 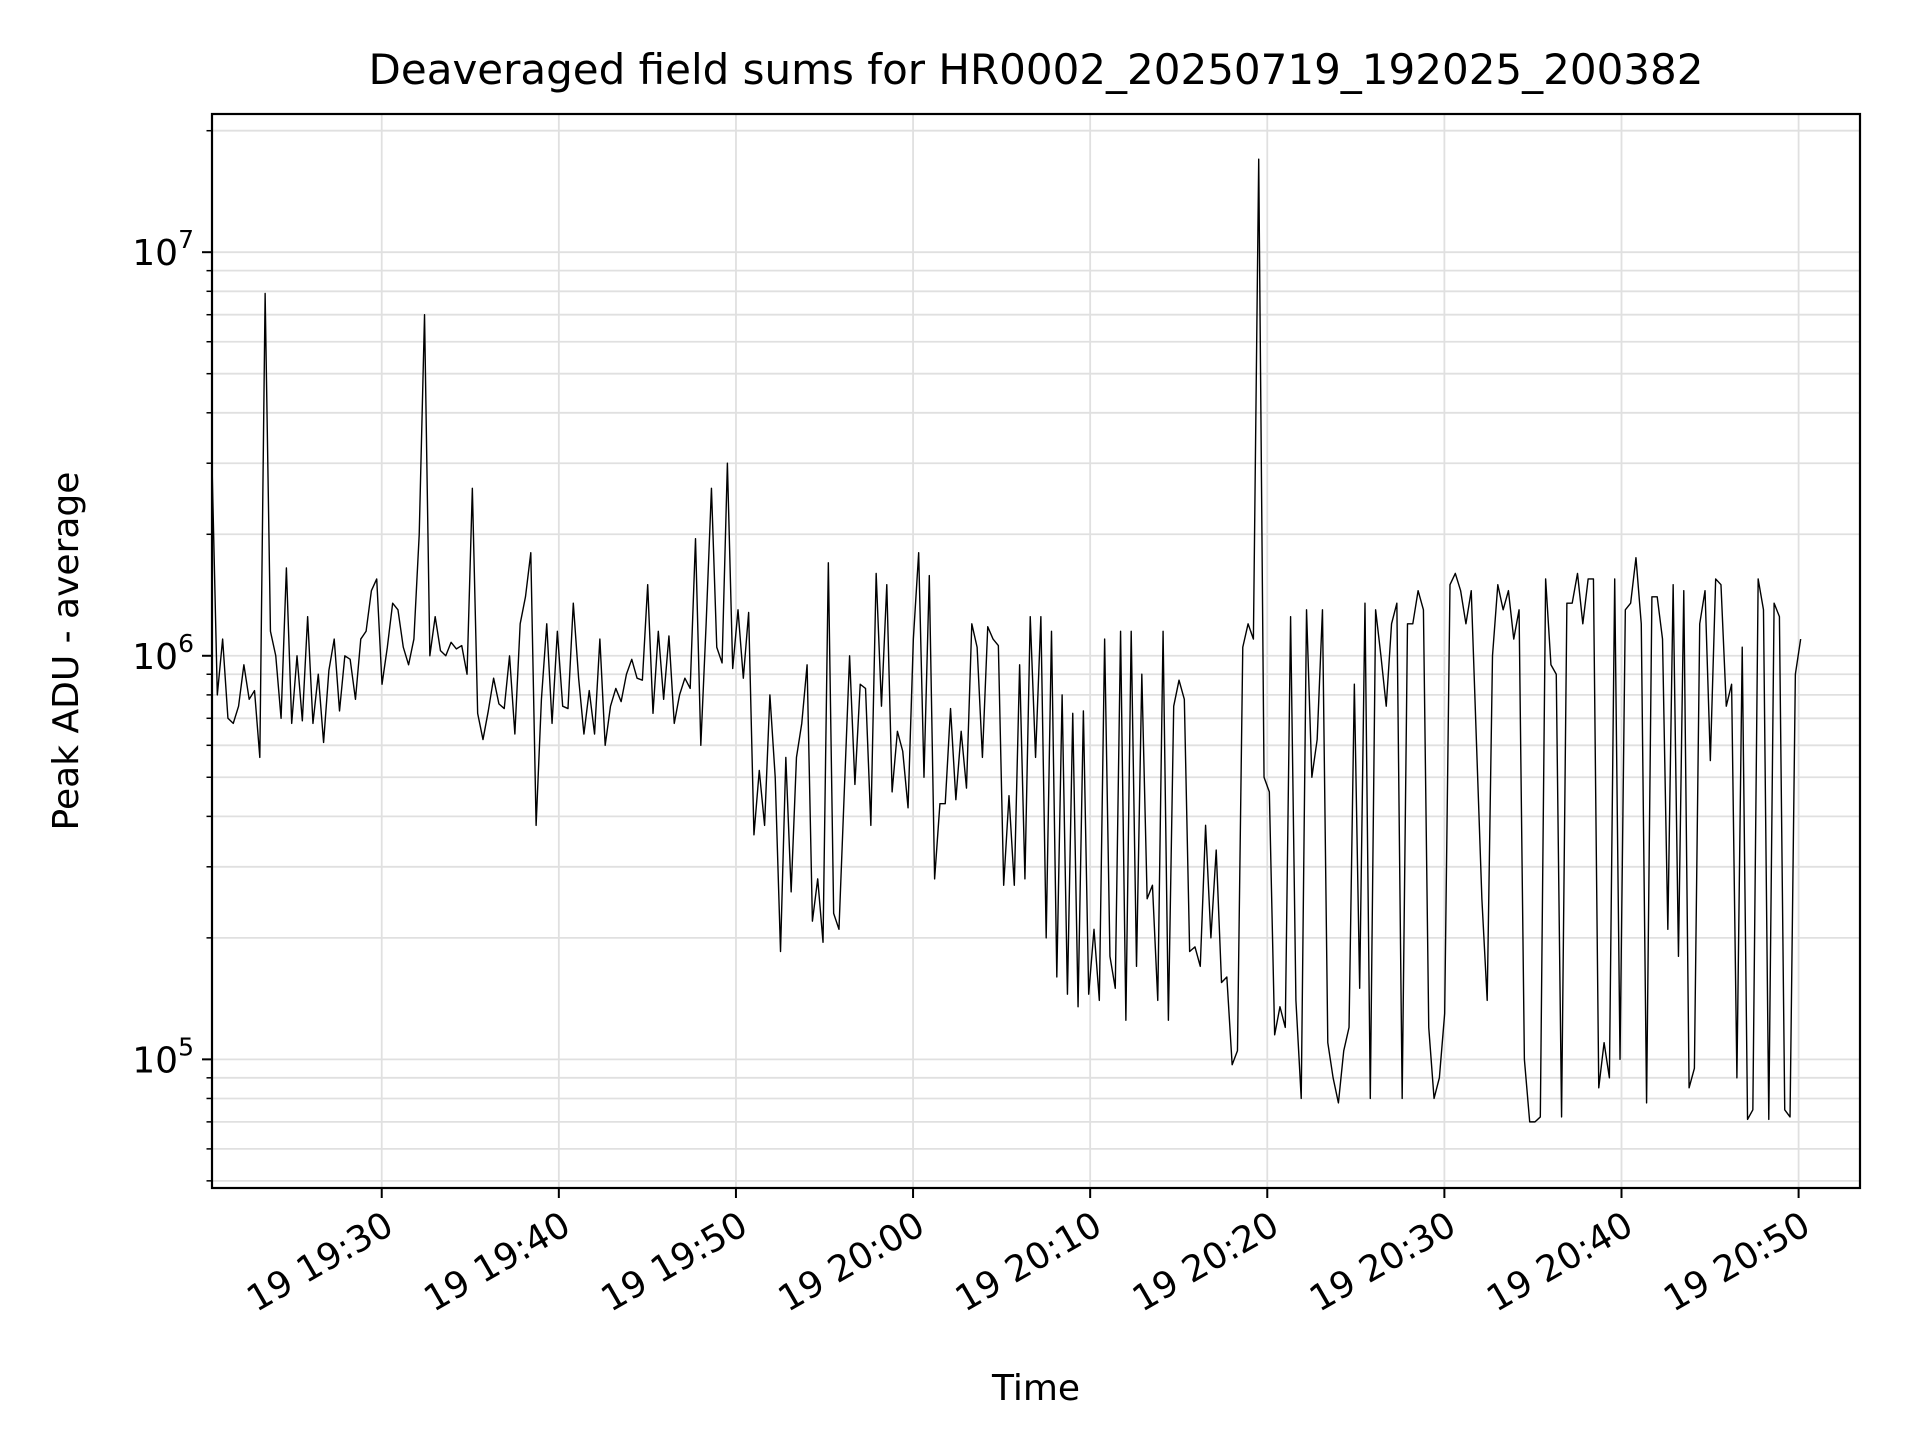 What do you see at coordinates (163, 249) in the screenshot?
I see `y-tick-label: 10⁷` at bounding box center [163, 249].